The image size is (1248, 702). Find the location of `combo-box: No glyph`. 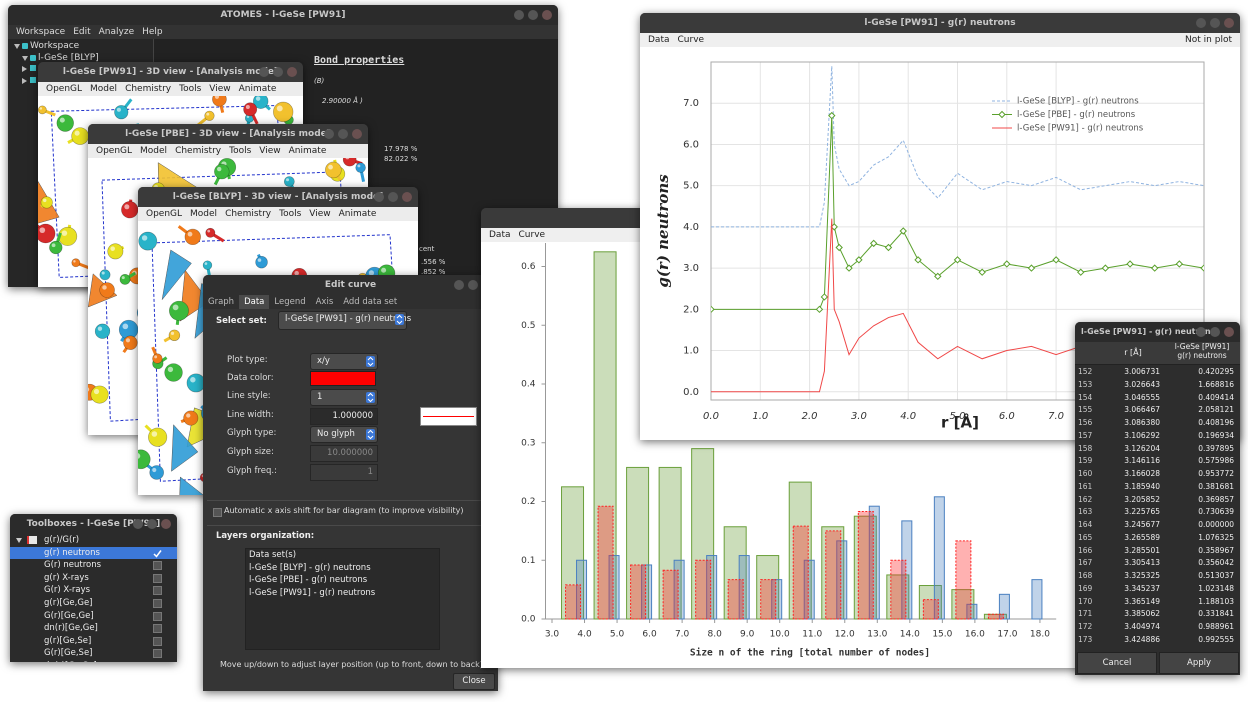

combo-box: No glyph is located at coordinates (344, 434).